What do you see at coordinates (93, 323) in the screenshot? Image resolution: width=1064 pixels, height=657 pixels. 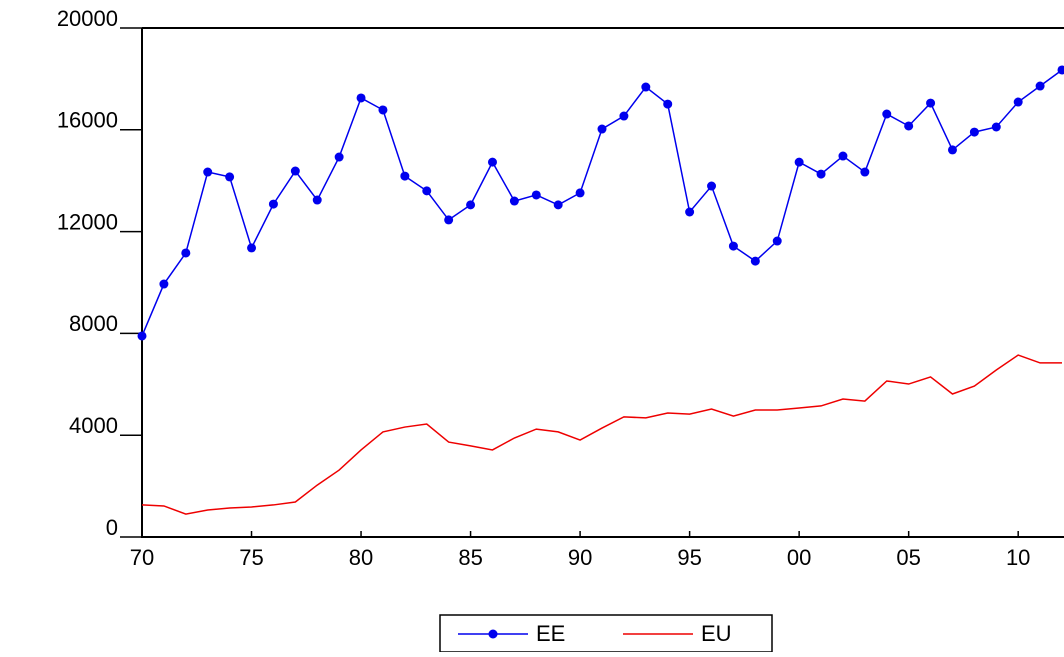 I see `y-tick-label: 8000` at bounding box center [93, 323].